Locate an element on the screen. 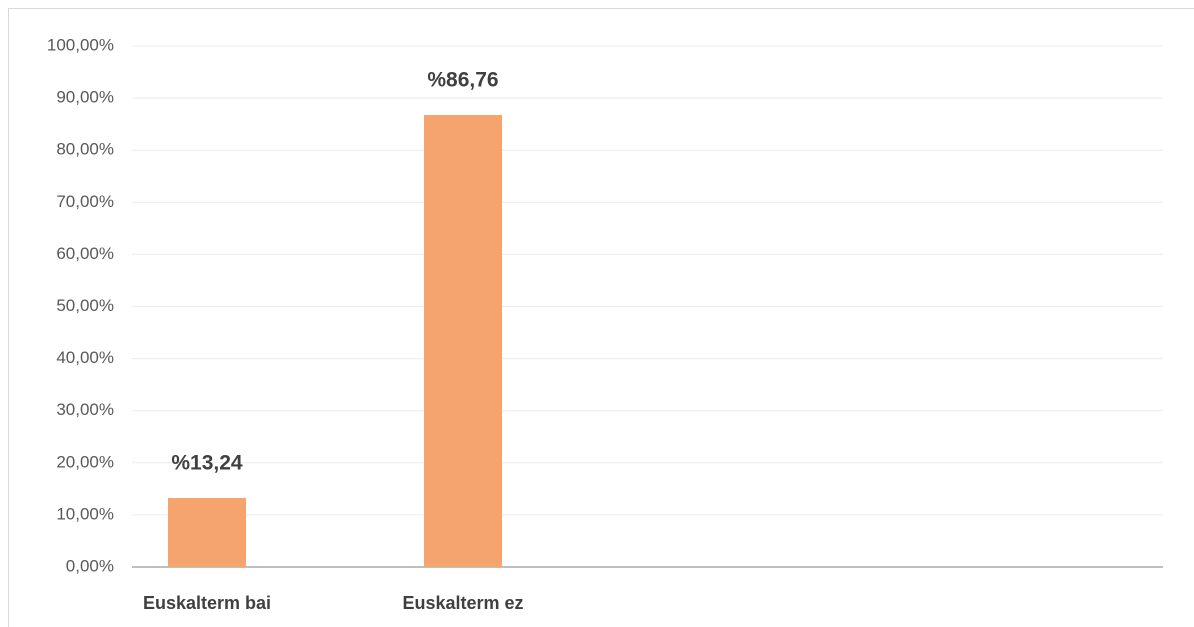  y-tick-label: 90,00% is located at coordinates (85, 97).